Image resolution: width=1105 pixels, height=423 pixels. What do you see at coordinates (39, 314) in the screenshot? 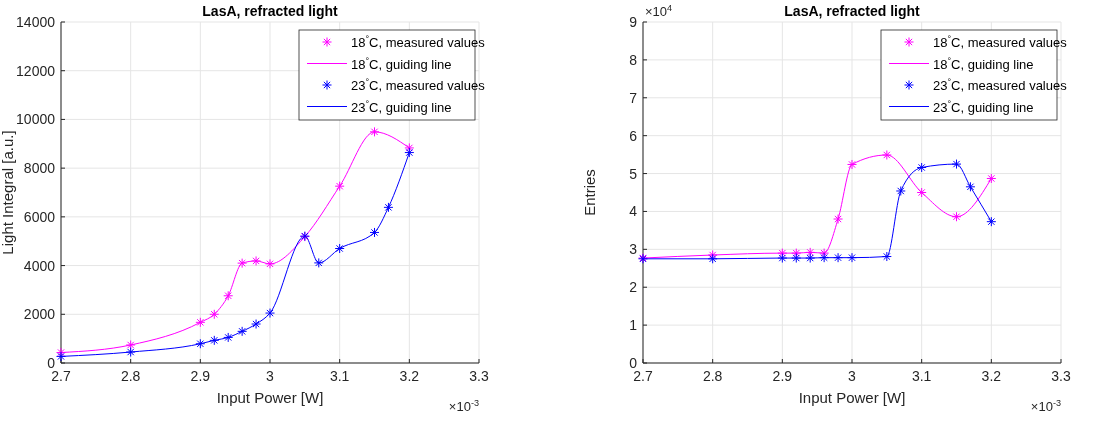
I see `y-tick-label: 2000` at bounding box center [39, 314].